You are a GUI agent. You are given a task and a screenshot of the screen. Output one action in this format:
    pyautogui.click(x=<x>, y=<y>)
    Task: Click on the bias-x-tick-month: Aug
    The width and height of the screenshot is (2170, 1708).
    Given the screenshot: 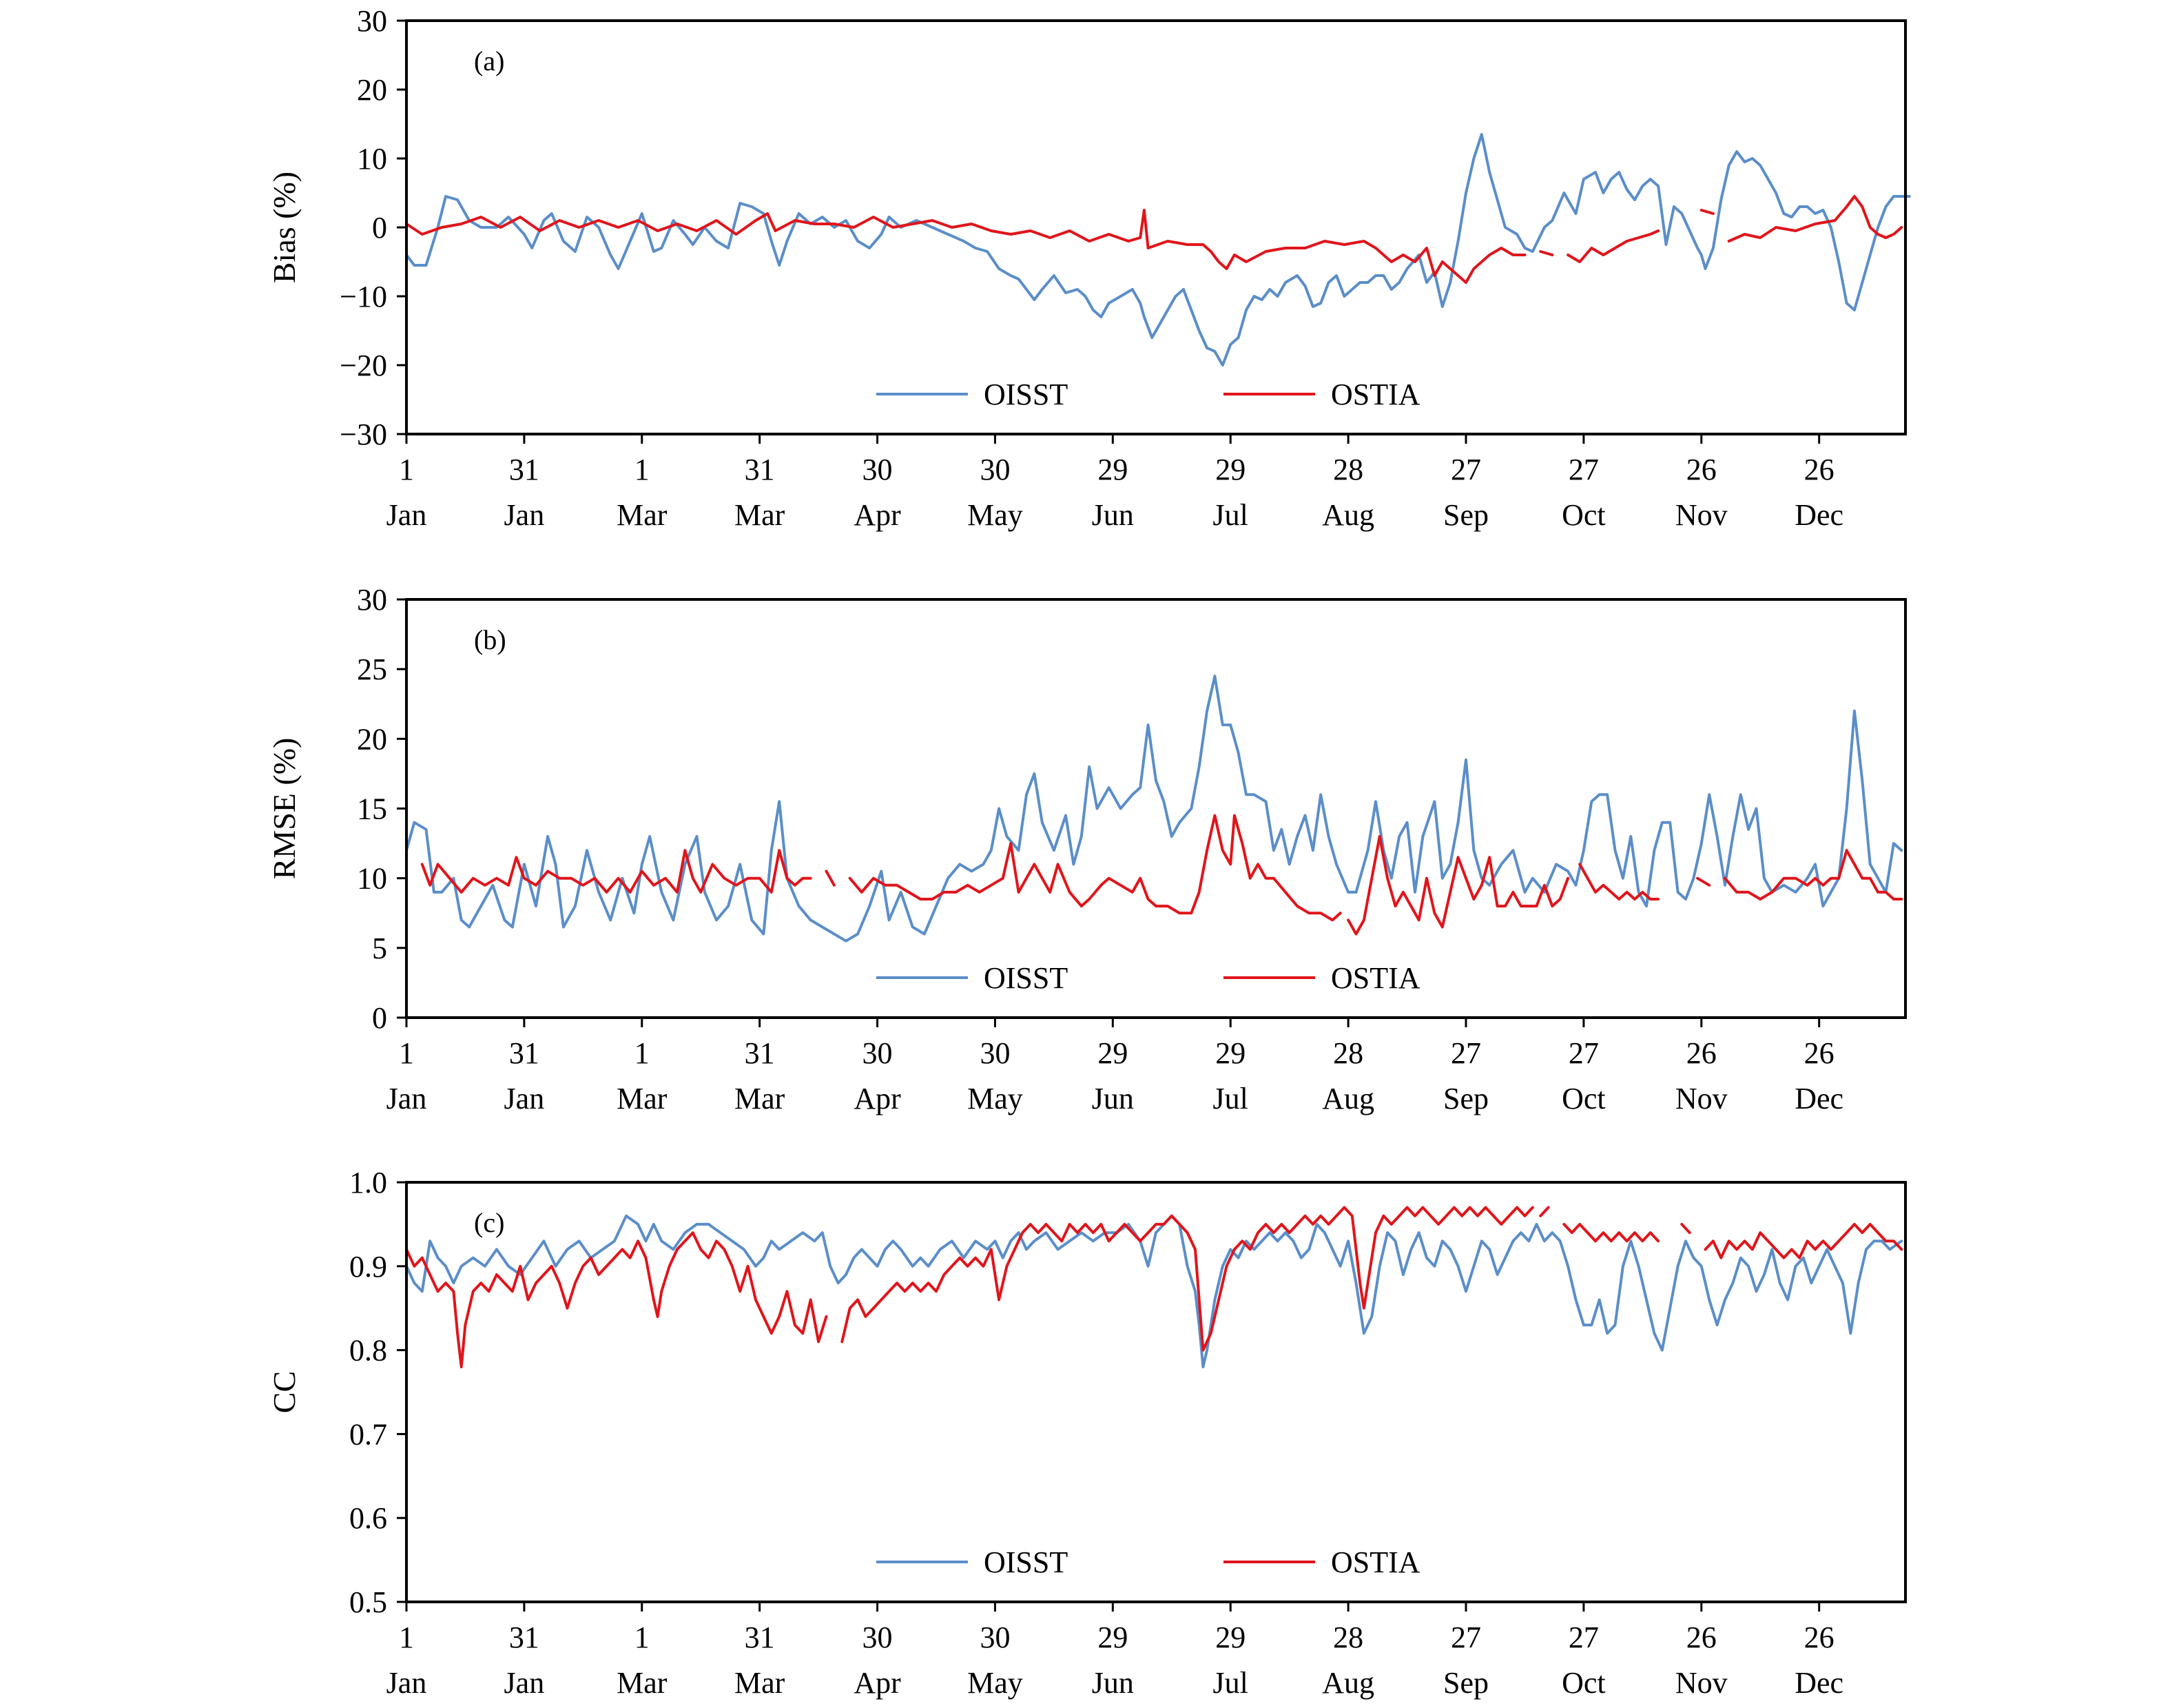 What is the action you would take?
    pyautogui.click(x=1348, y=515)
    